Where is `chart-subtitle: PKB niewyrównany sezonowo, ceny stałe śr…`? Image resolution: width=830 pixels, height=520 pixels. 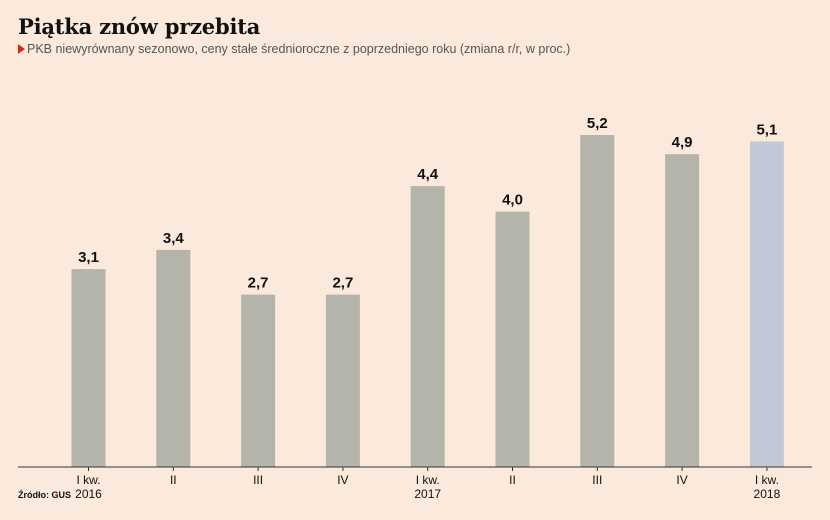
chart-subtitle: PKB niewyrównany sezonowo, ceny stałe śr… is located at coordinates (294, 49).